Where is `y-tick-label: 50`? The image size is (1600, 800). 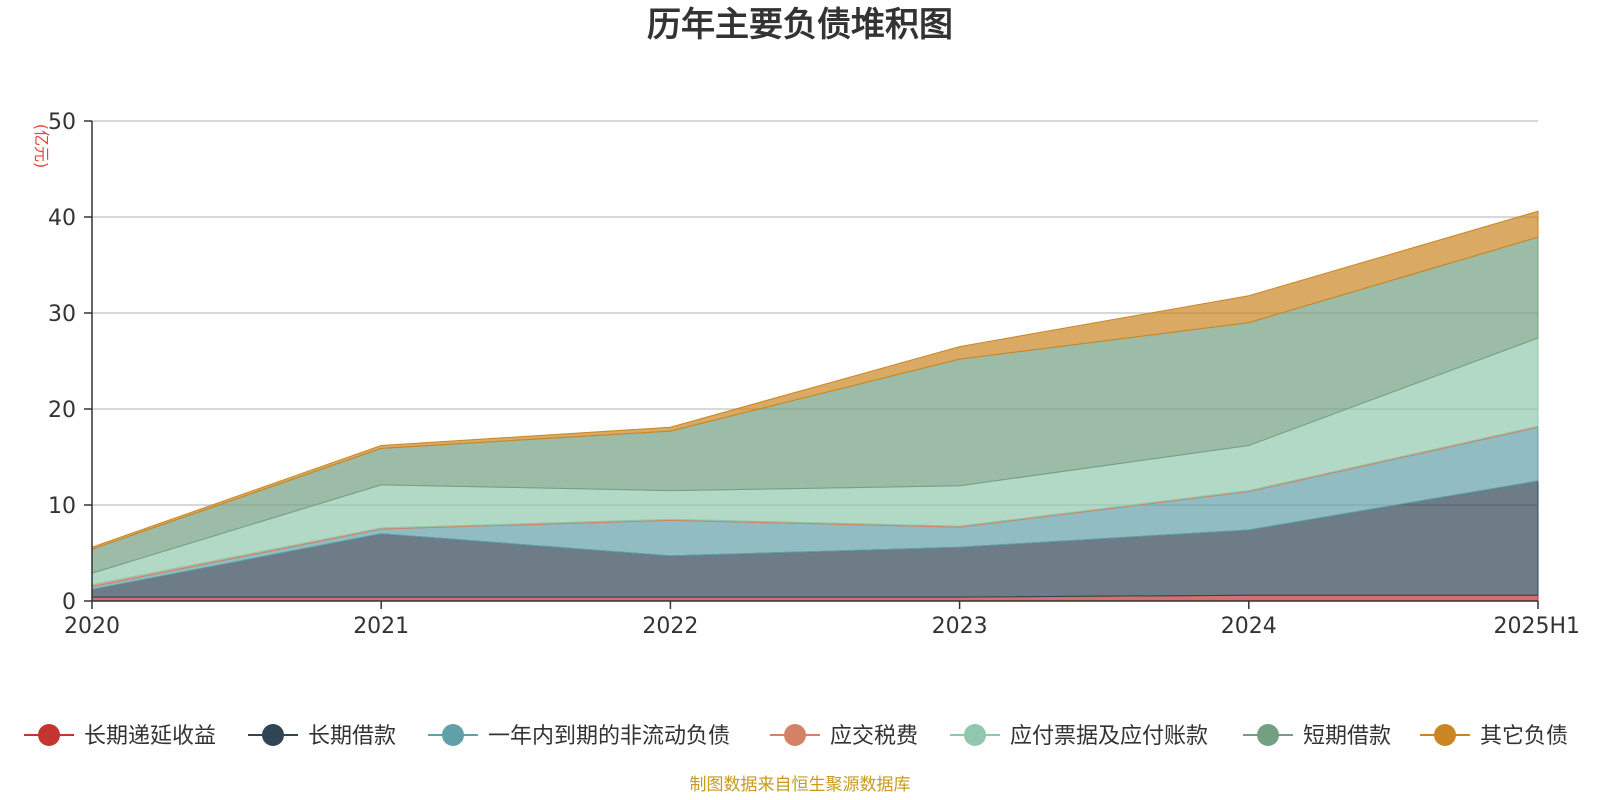 y-tick-label: 50 is located at coordinates (62, 122).